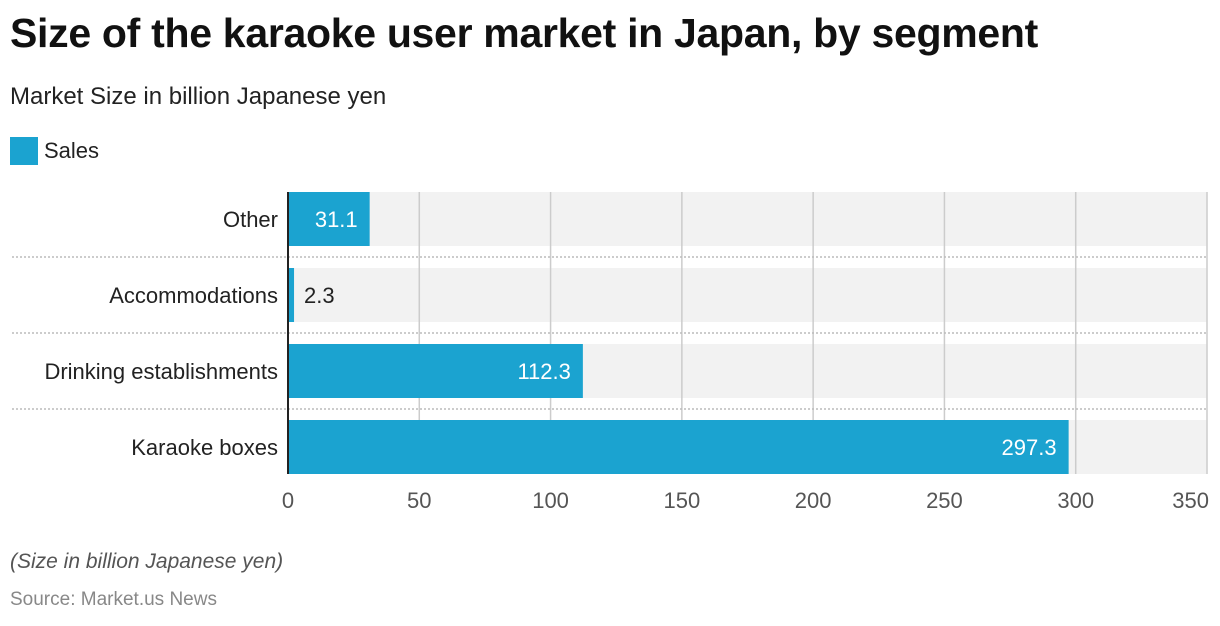 The height and width of the screenshot is (626, 1220). I want to click on footnote: (Size in billion Japanese yen), so click(147, 561).